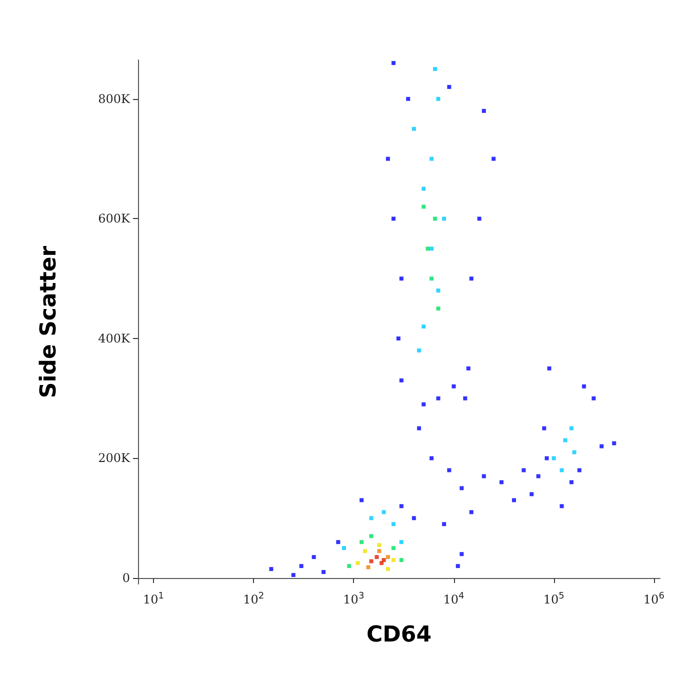  What do you see at coordinates (115, 219) in the screenshot?
I see `y-tick-label: 600K` at bounding box center [115, 219].